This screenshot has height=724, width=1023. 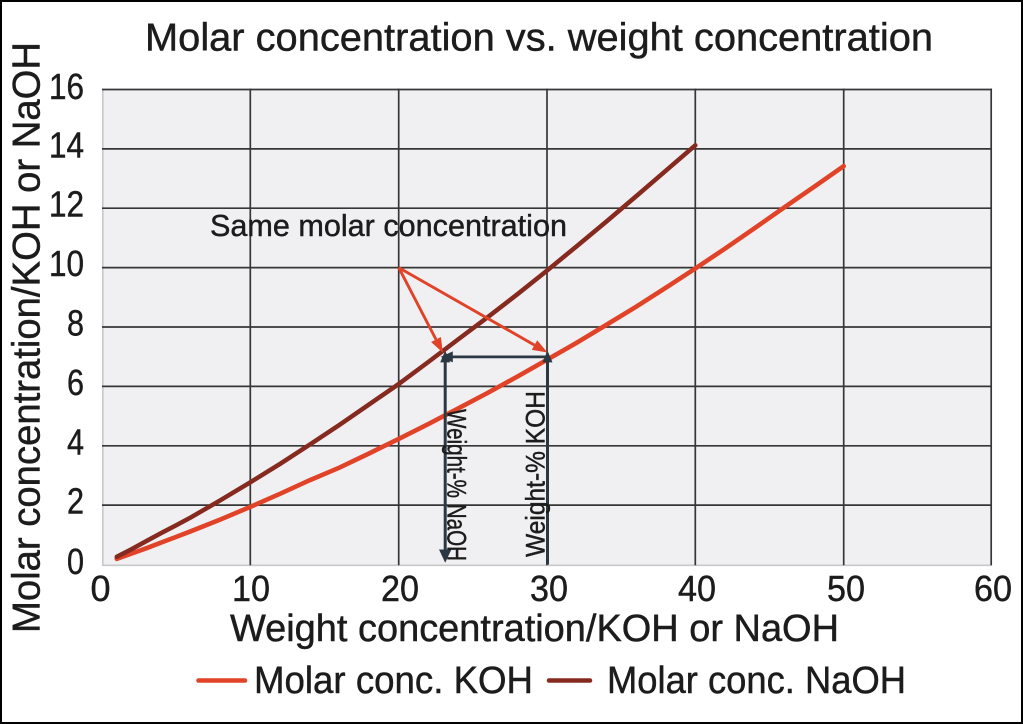 I want to click on svg-text: 16, so click(x=66, y=86).